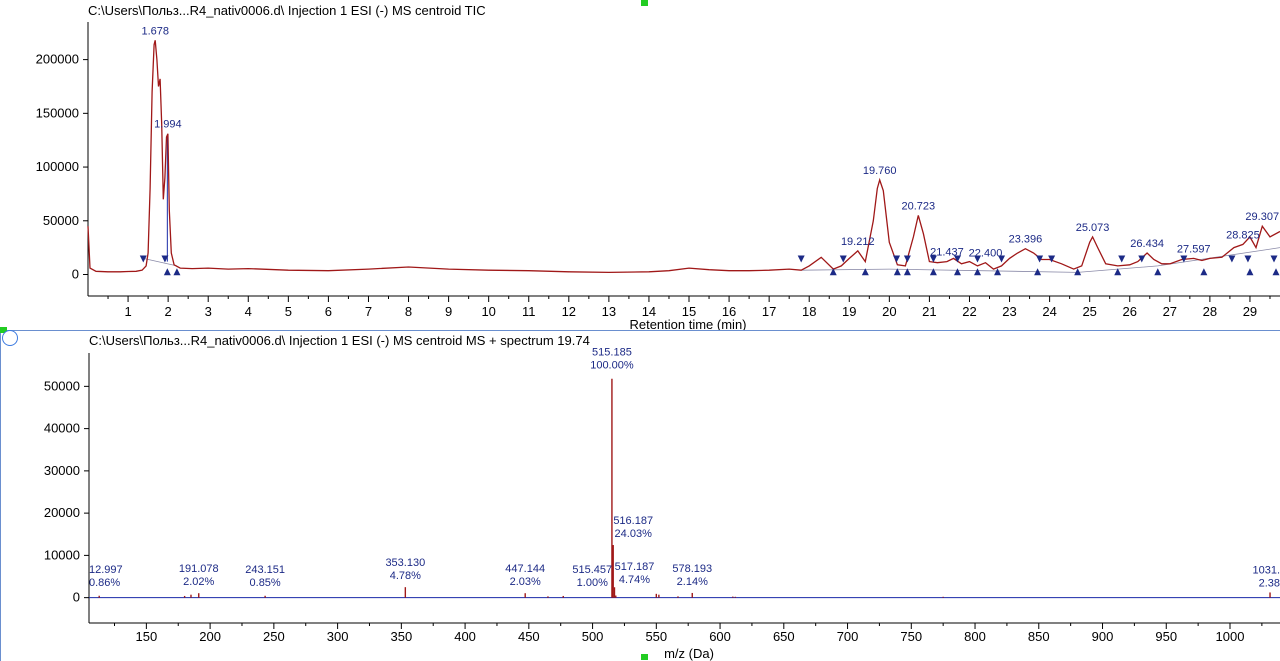 The height and width of the screenshot is (661, 1280). Describe the element at coordinates (809, 311) in the screenshot. I see `tic-x-tick-label: 18` at that location.